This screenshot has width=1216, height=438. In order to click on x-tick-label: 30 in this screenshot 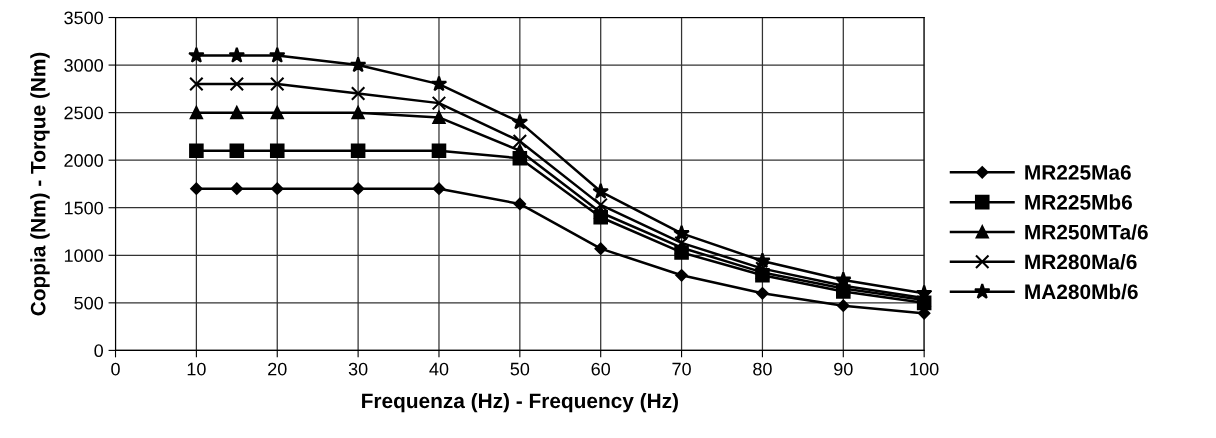, I will do `click(358, 369)`.